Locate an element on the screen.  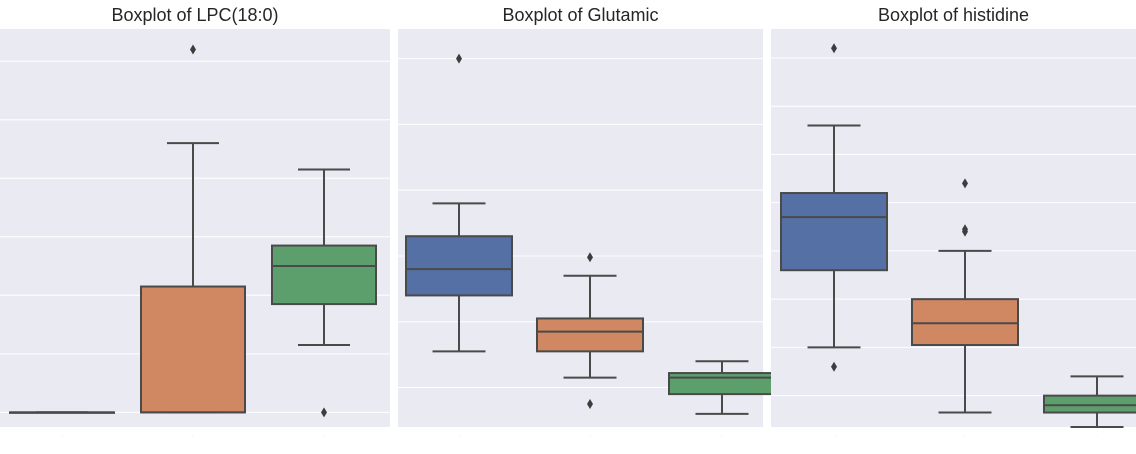
chart-title: Boxplot of LPC(18:0) is located at coordinates (195, 15).